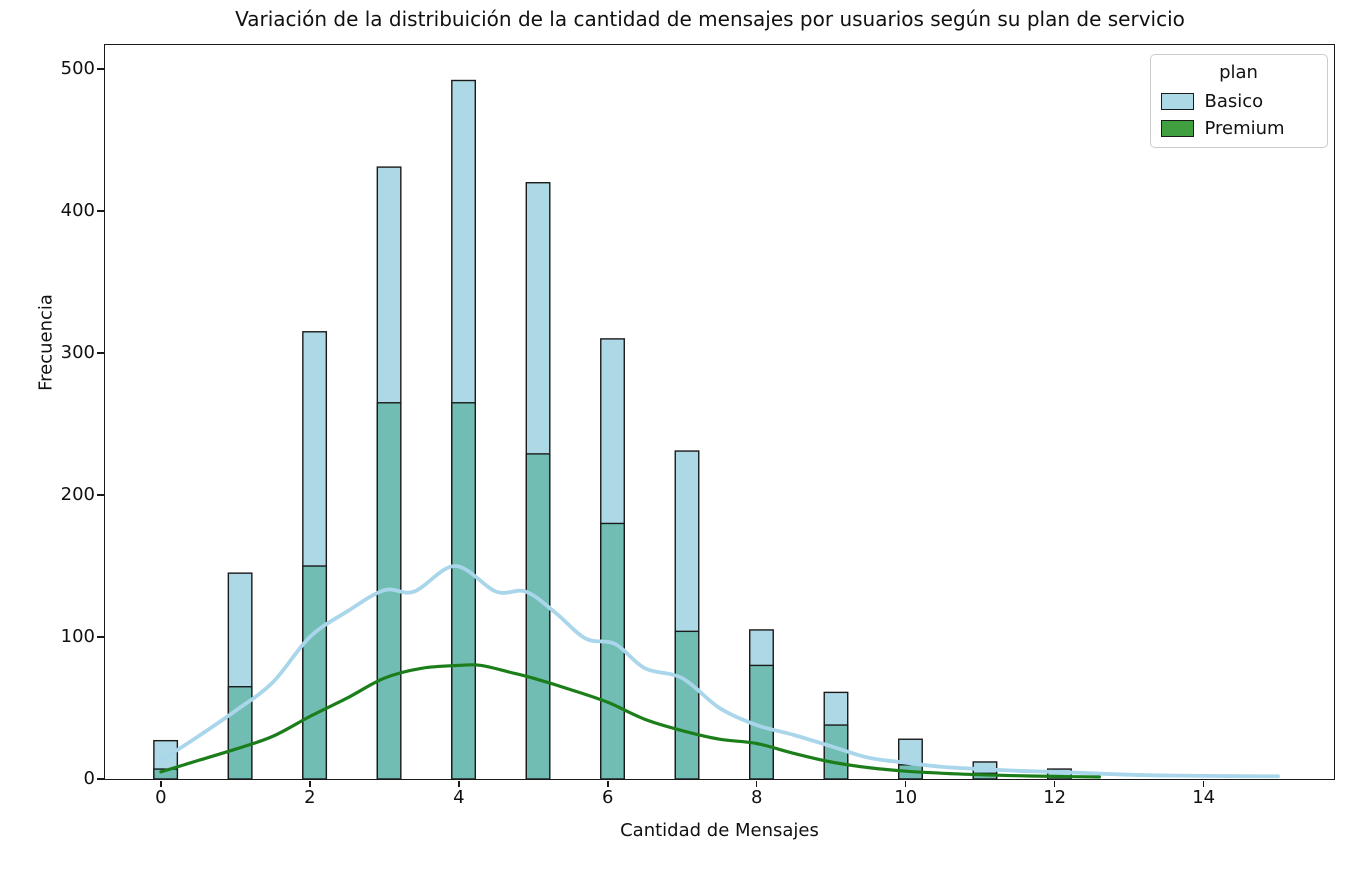 Image resolution: width=1366 pixels, height=872 pixels. I want to click on y-tick-label-500: 500, so click(77, 69).